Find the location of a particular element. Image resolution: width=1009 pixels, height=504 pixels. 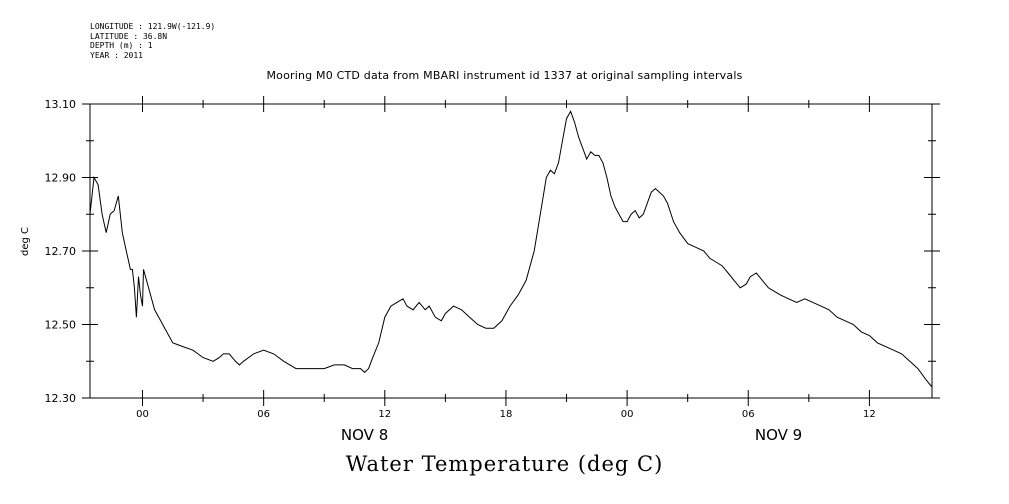

depth-label: DEPTH (m) : 1 is located at coordinates (121, 46).